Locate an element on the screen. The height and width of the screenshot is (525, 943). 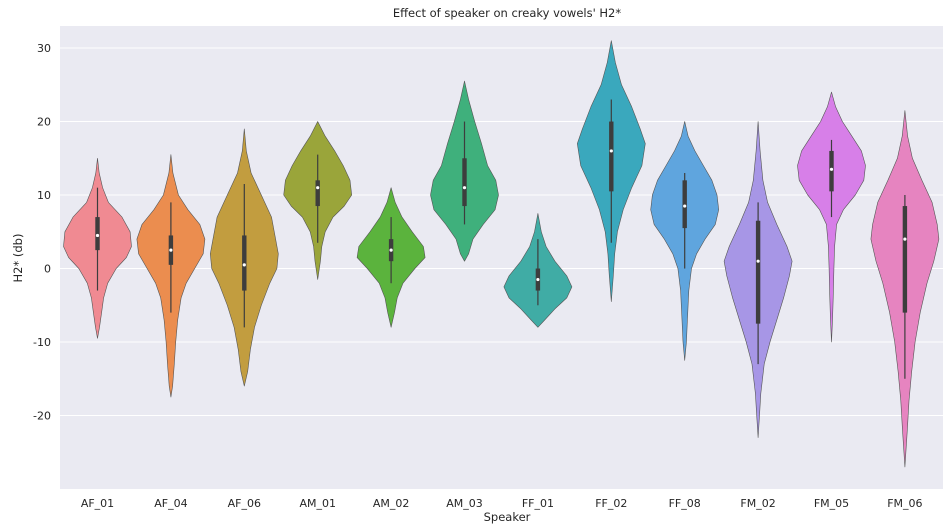
x-tick-label: FM_02 is located at coordinates (757, 503).